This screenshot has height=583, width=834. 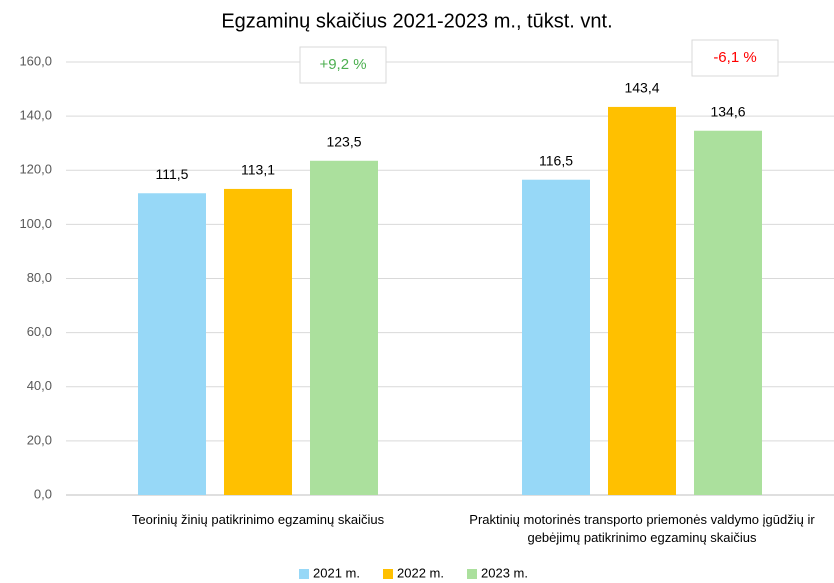 What do you see at coordinates (504, 572) in the screenshot?
I see `legend-label: 2023 m.` at bounding box center [504, 572].